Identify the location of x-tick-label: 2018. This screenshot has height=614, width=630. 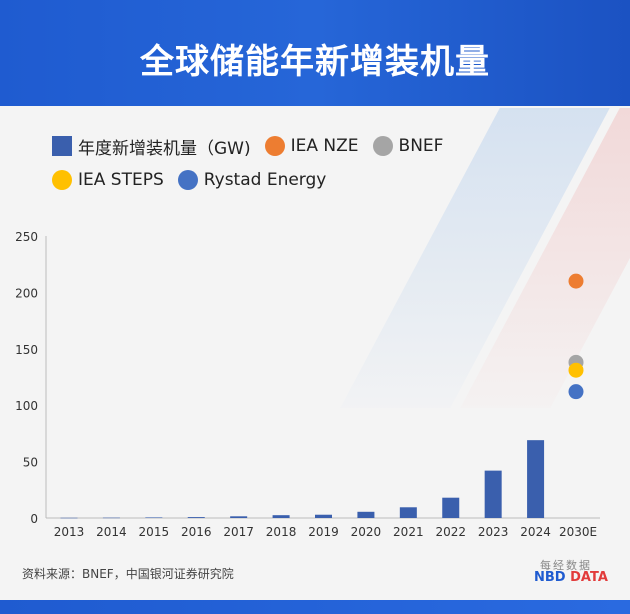
(281, 532).